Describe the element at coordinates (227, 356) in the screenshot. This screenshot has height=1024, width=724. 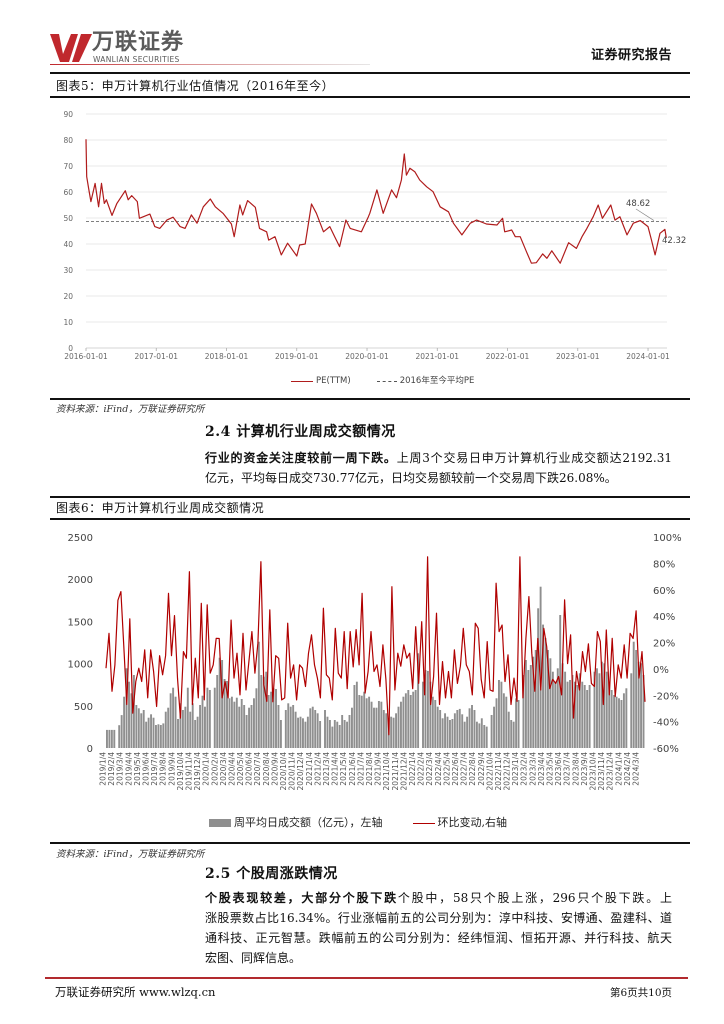
I see `x-tick-label: 2018-01-01` at that location.